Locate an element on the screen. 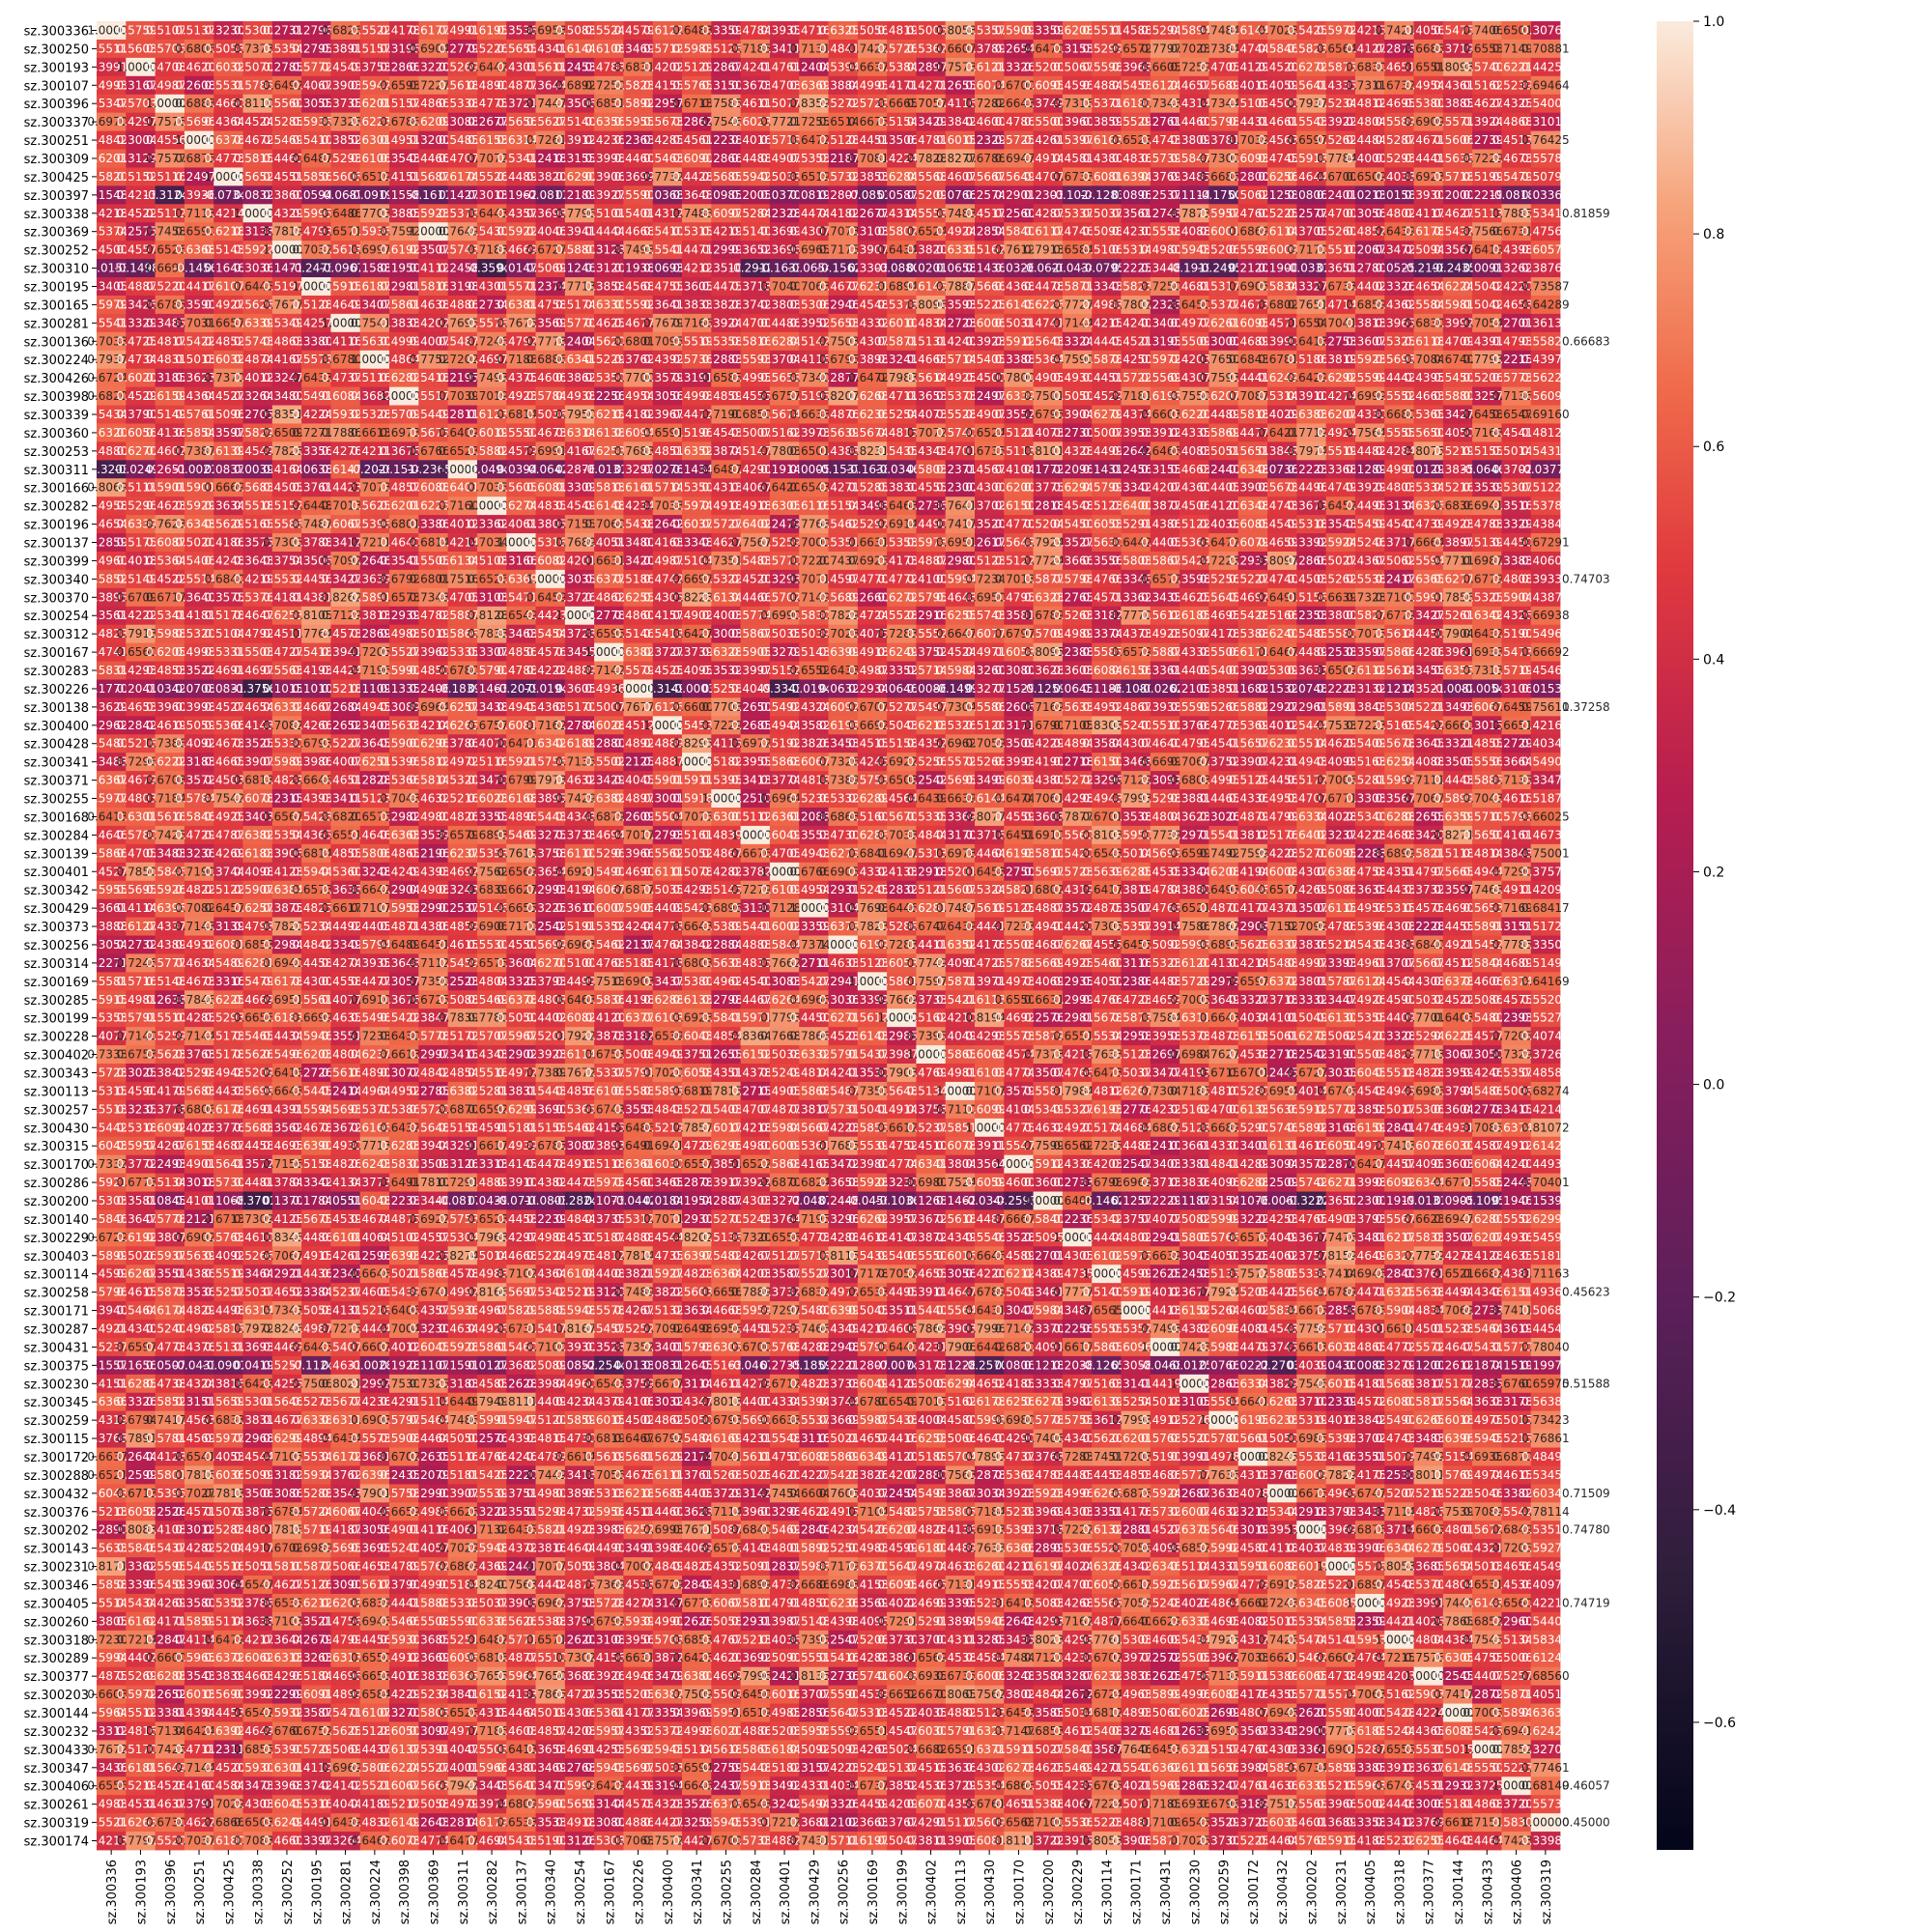 The image size is (1932, 1932). cell-value-label: 0.54005 is located at coordinates (1545, 103).